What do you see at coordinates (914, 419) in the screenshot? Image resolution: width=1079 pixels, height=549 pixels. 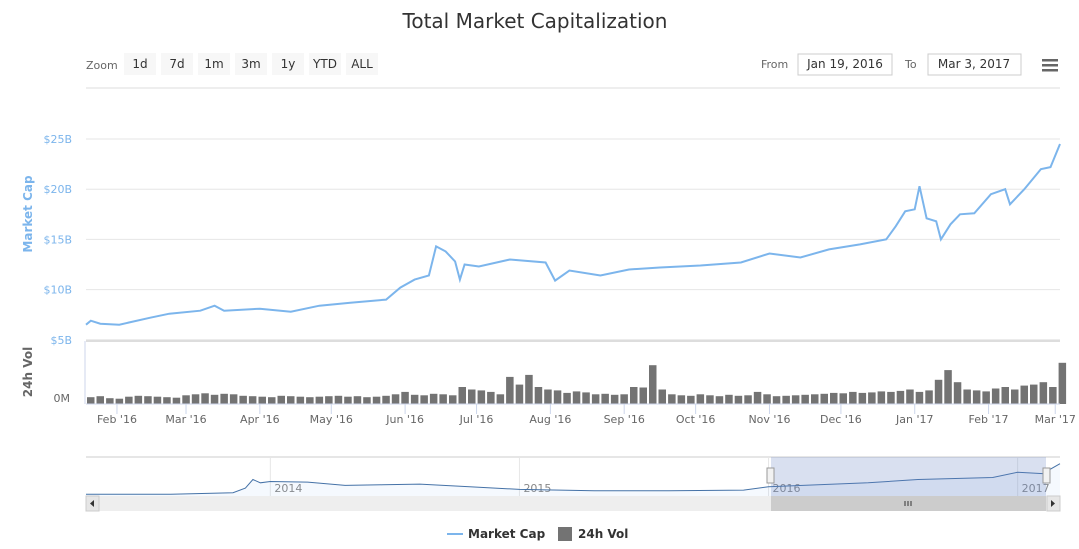 I see `x-tick-label: Jan '17` at bounding box center [914, 419].